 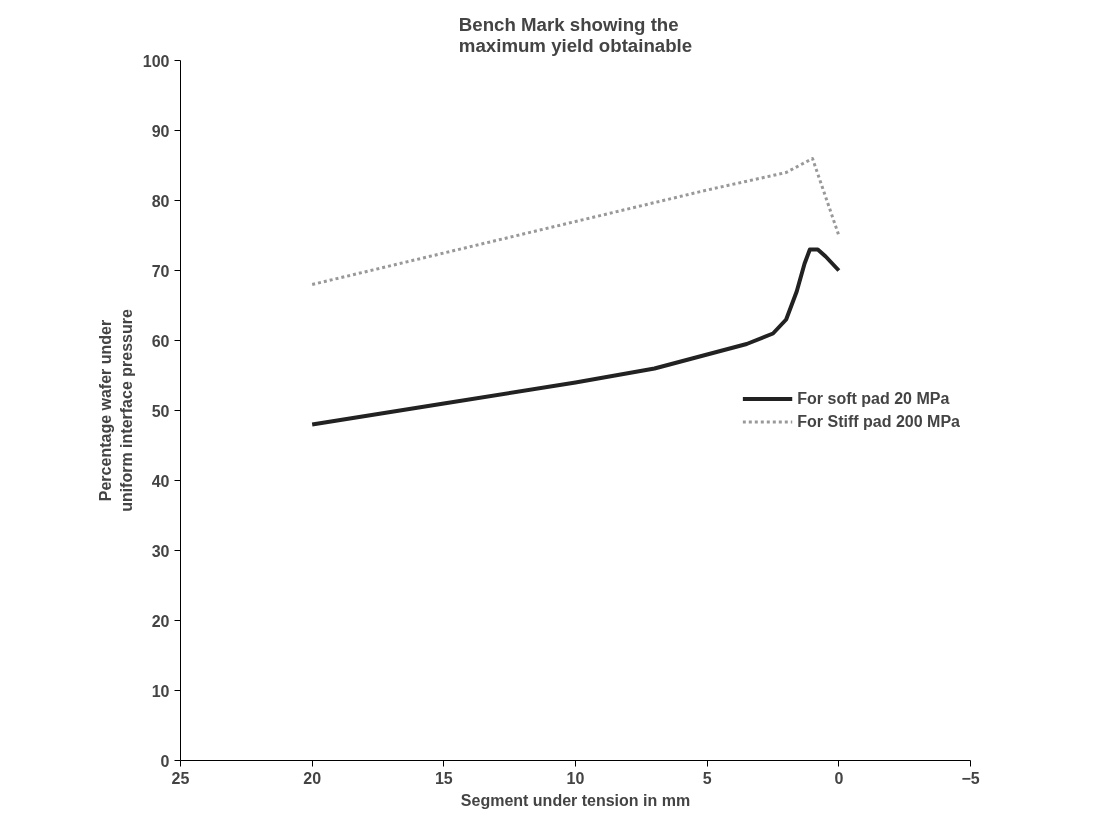 What do you see at coordinates (160, 131) in the screenshot?
I see `y-tick-label: 90` at bounding box center [160, 131].